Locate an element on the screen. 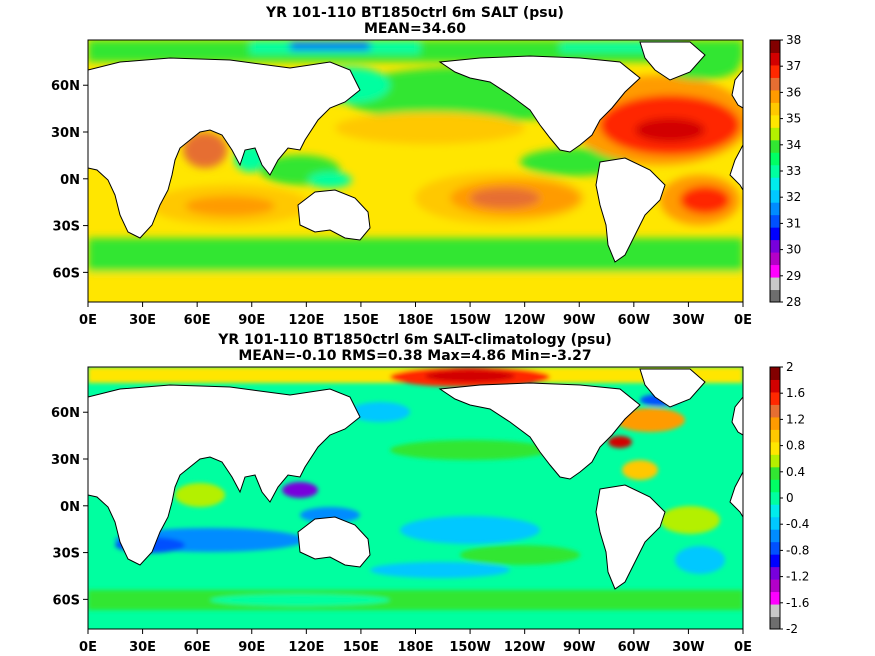 The height and width of the screenshot is (656, 875). x-tick-label: 90W is located at coordinates (579, 647).